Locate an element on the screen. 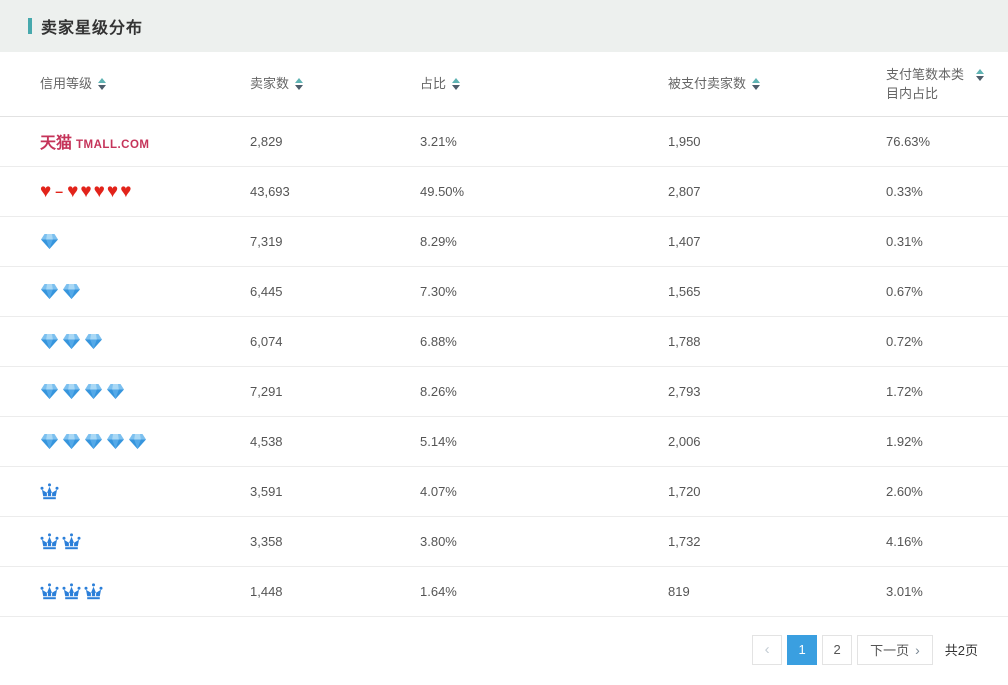 The image size is (1008, 685). column-label: 占比 is located at coordinates (433, 84).